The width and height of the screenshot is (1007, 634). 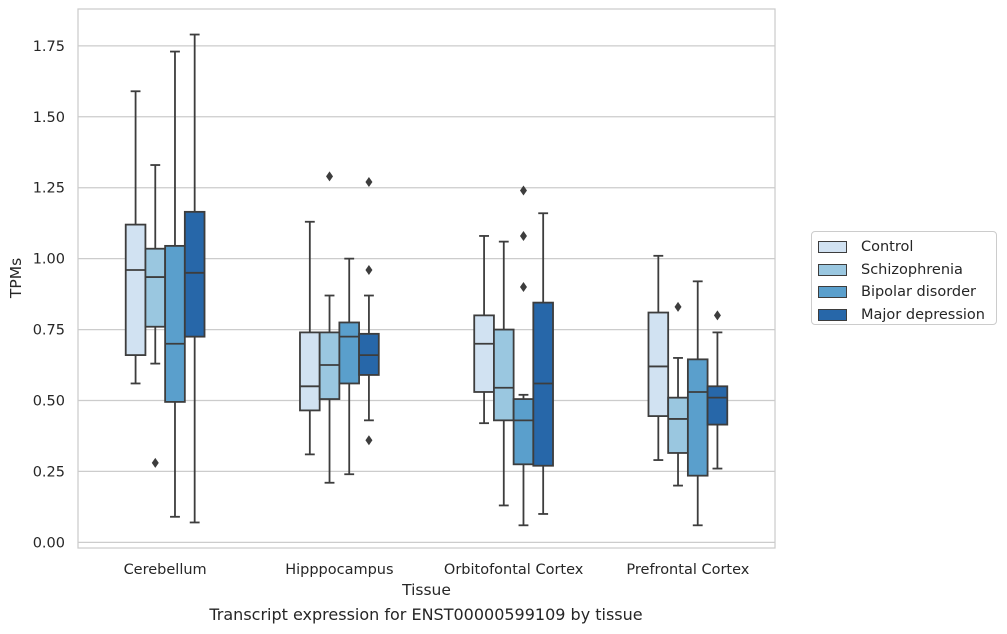 I want to click on x-axis-label: Tissue, so click(x=426, y=590).